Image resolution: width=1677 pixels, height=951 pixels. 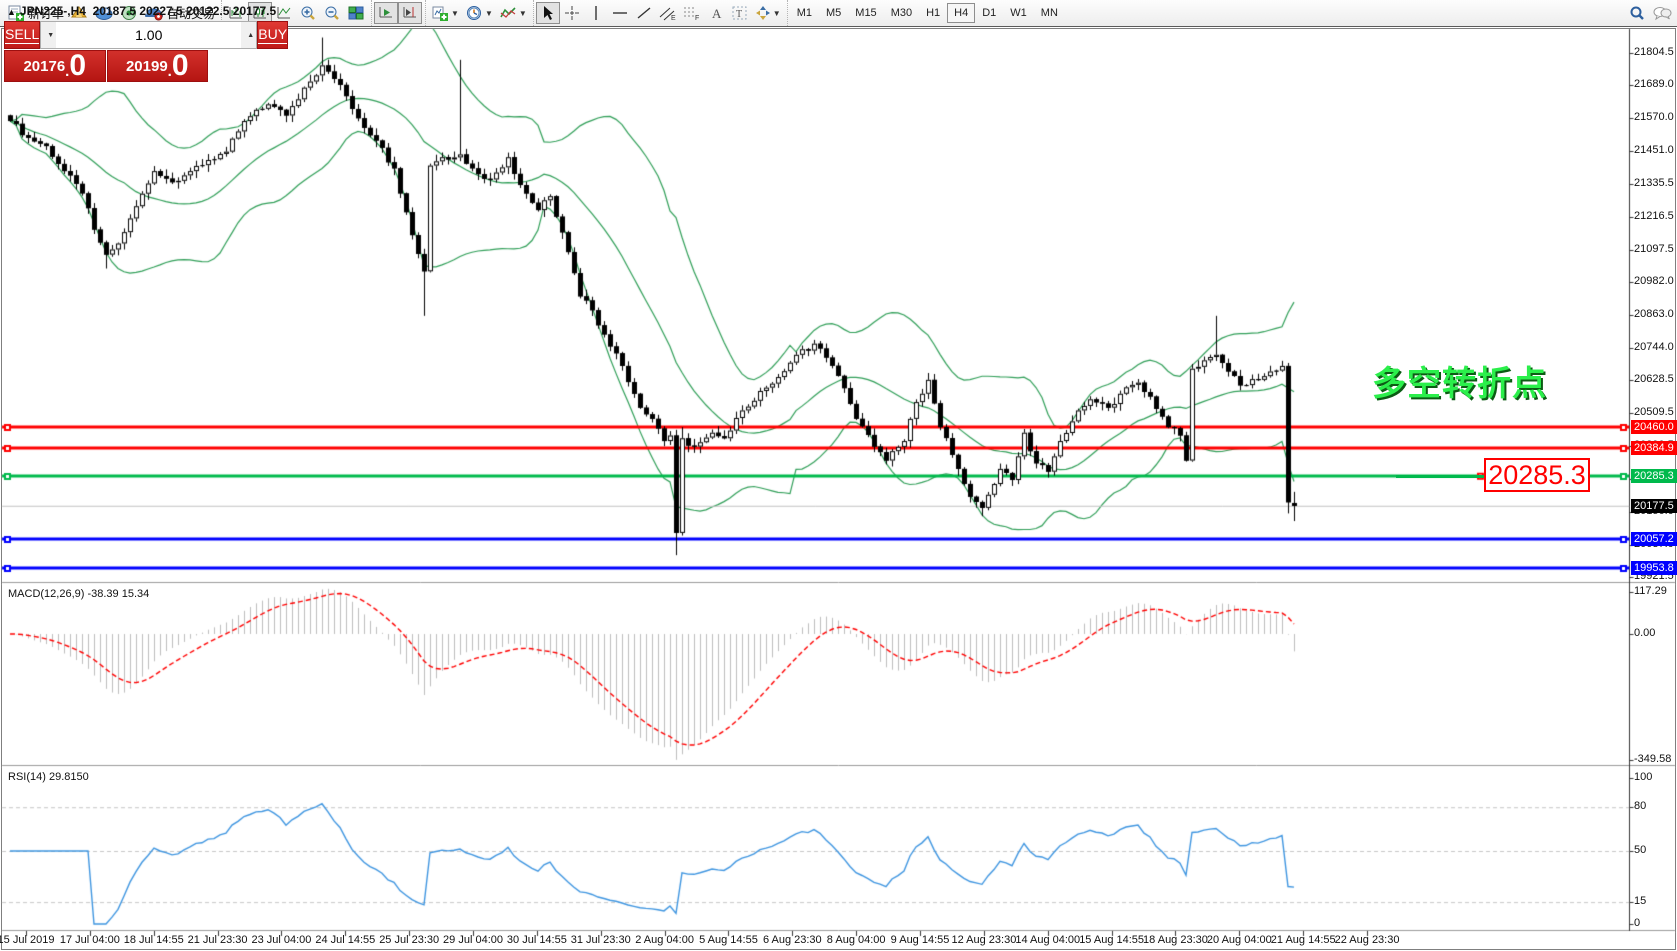 I want to click on ohlc-readout: 20187.5 20227.5 20122.5 20177.5, so click(x=184, y=11).